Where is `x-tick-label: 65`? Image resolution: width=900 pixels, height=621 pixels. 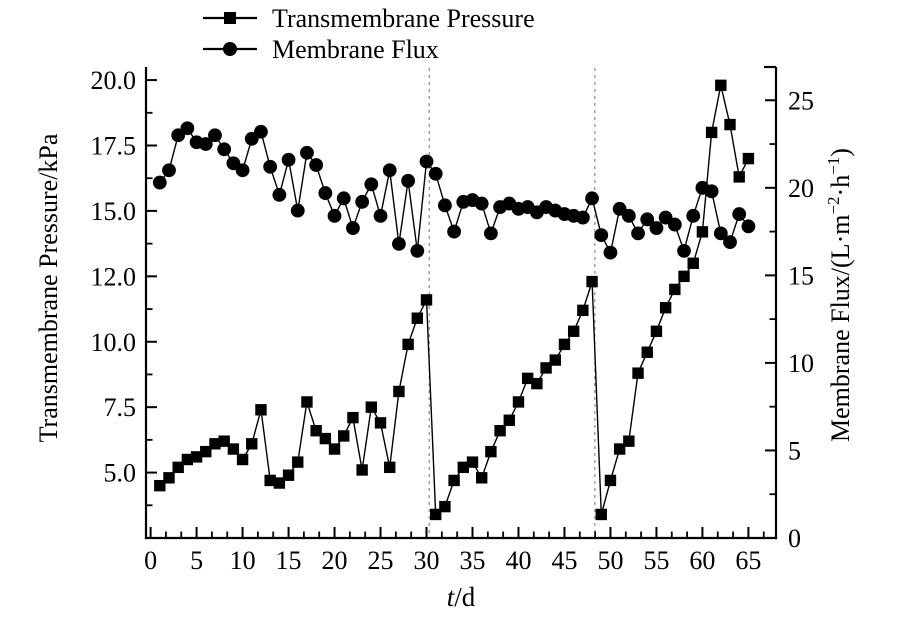
x-tick-label: 65 is located at coordinates (748, 560).